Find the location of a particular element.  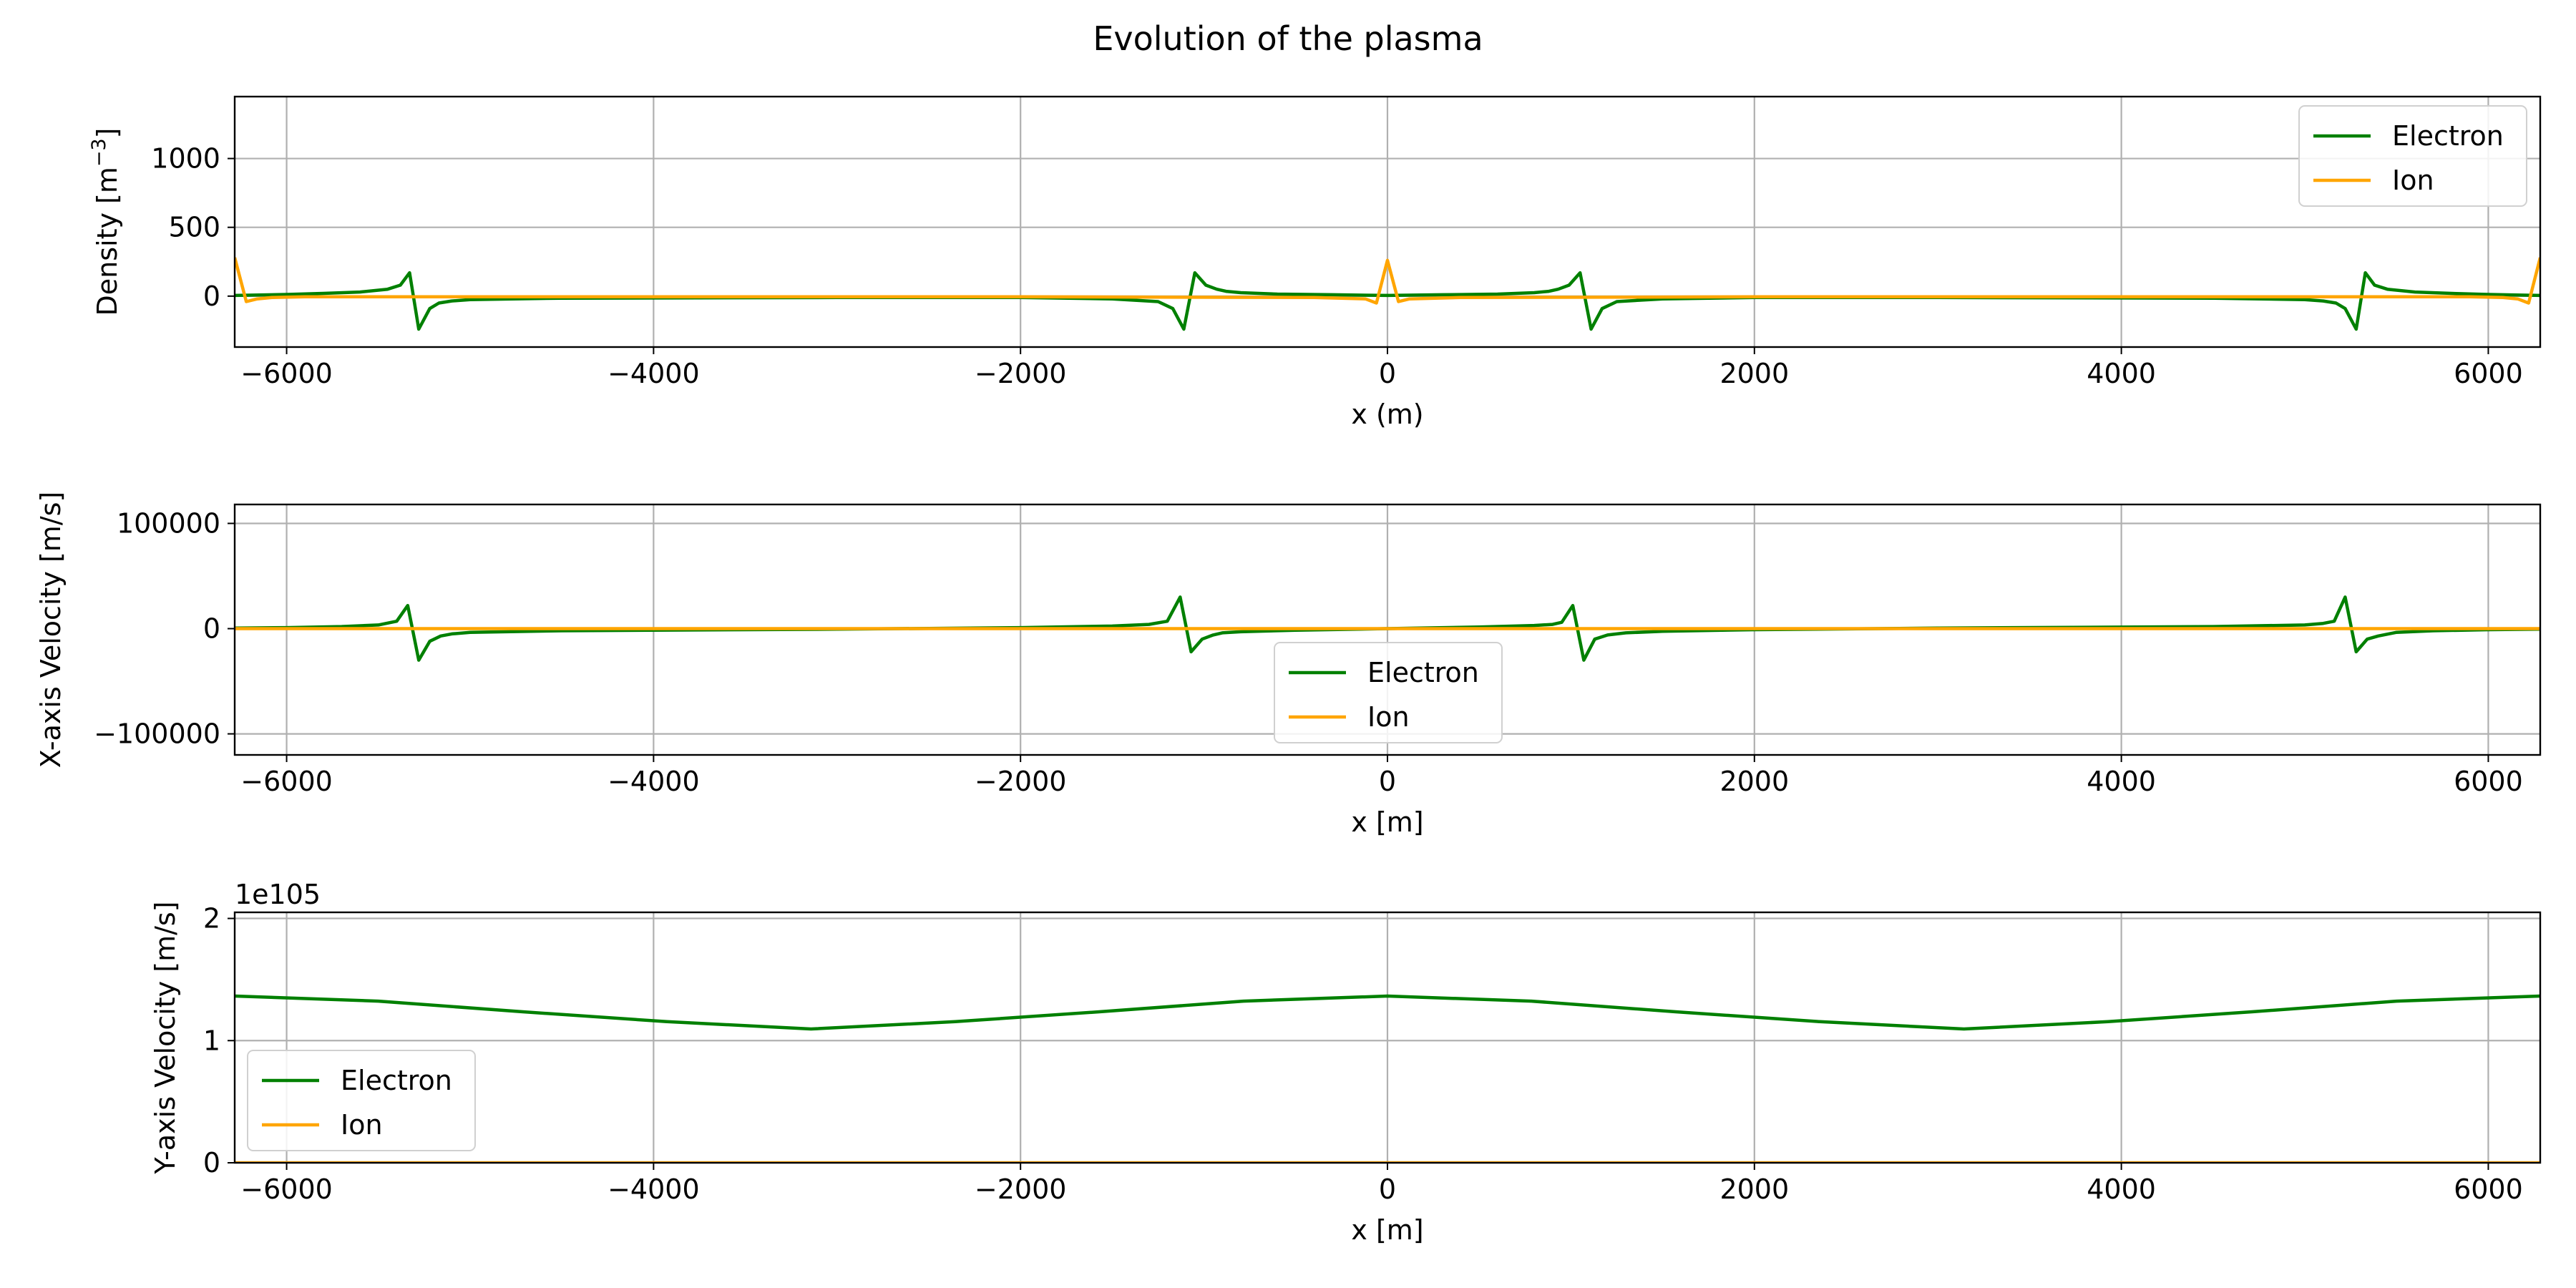

y-offset-text: 1e105 is located at coordinates (278, 894).